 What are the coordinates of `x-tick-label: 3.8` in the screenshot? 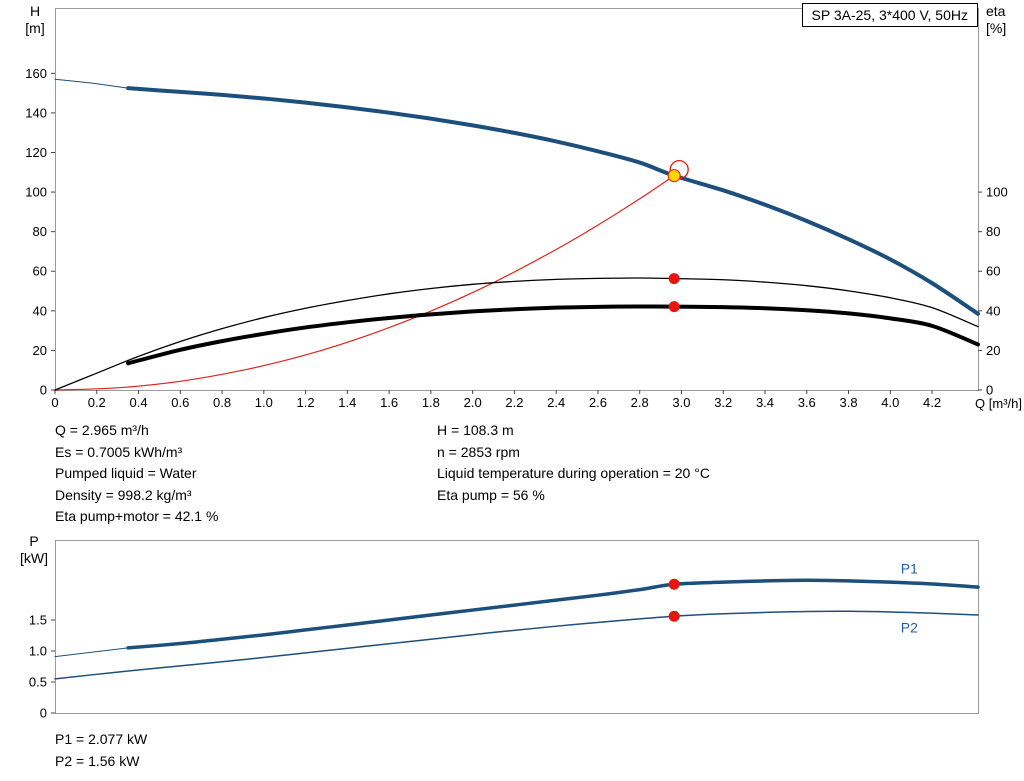 It's located at (848, 402).